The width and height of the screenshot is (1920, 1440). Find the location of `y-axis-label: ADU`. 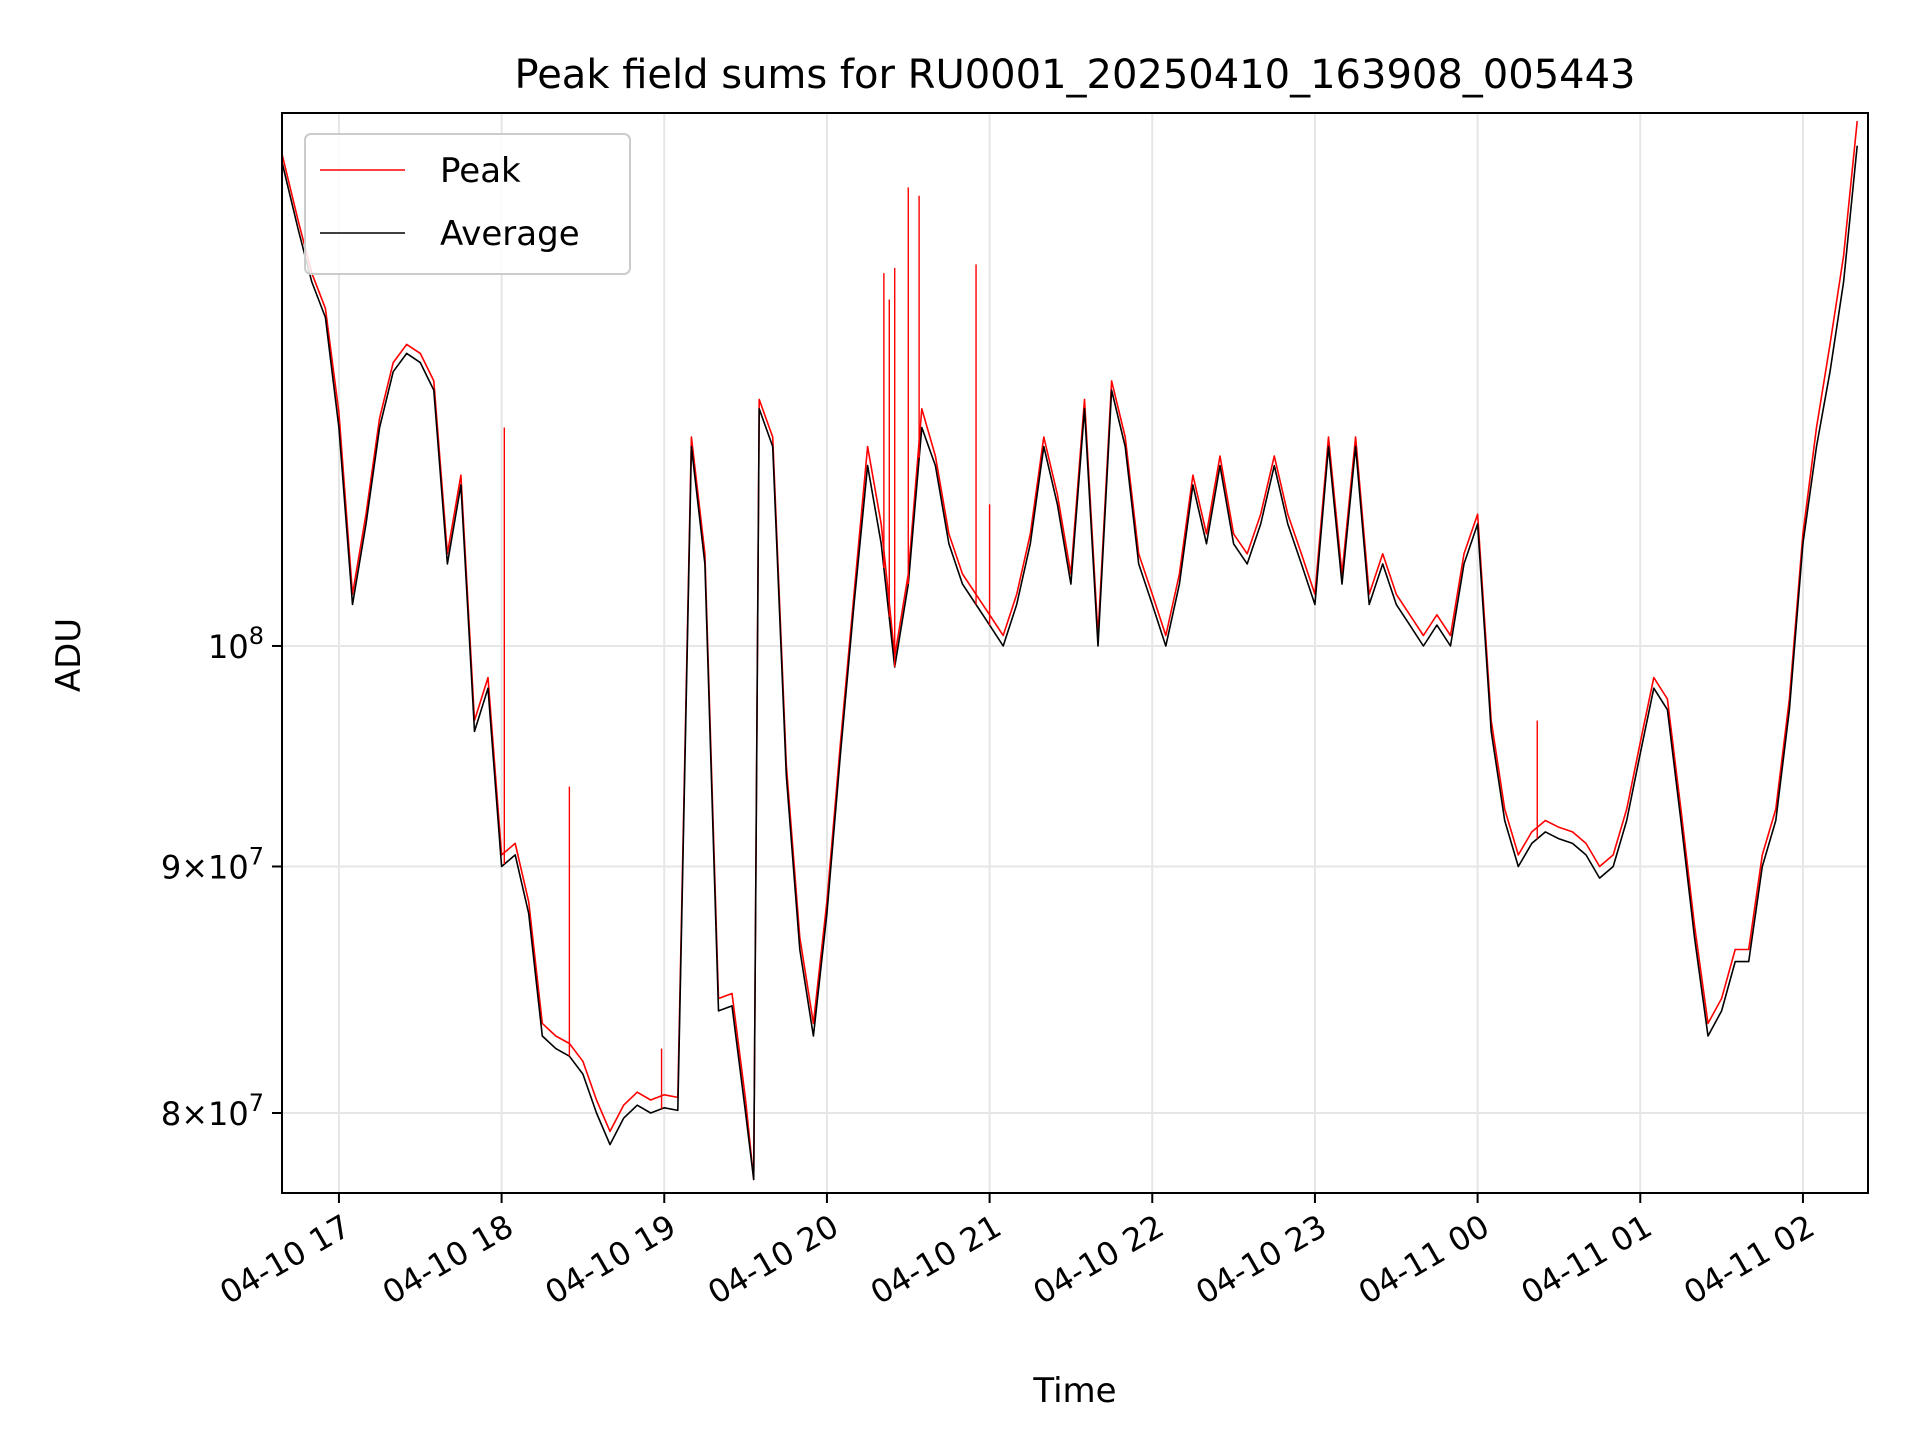

y-axis-label: ADU is located at coordinates (69, 655).